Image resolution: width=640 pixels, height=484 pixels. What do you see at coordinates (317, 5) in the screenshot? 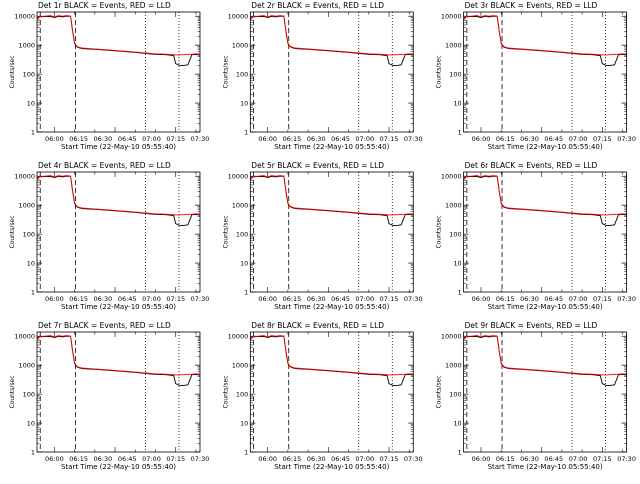
I see `panel-title: Det 2r BLACK = Events, RED = LLD` at bounding box center [317, 5].